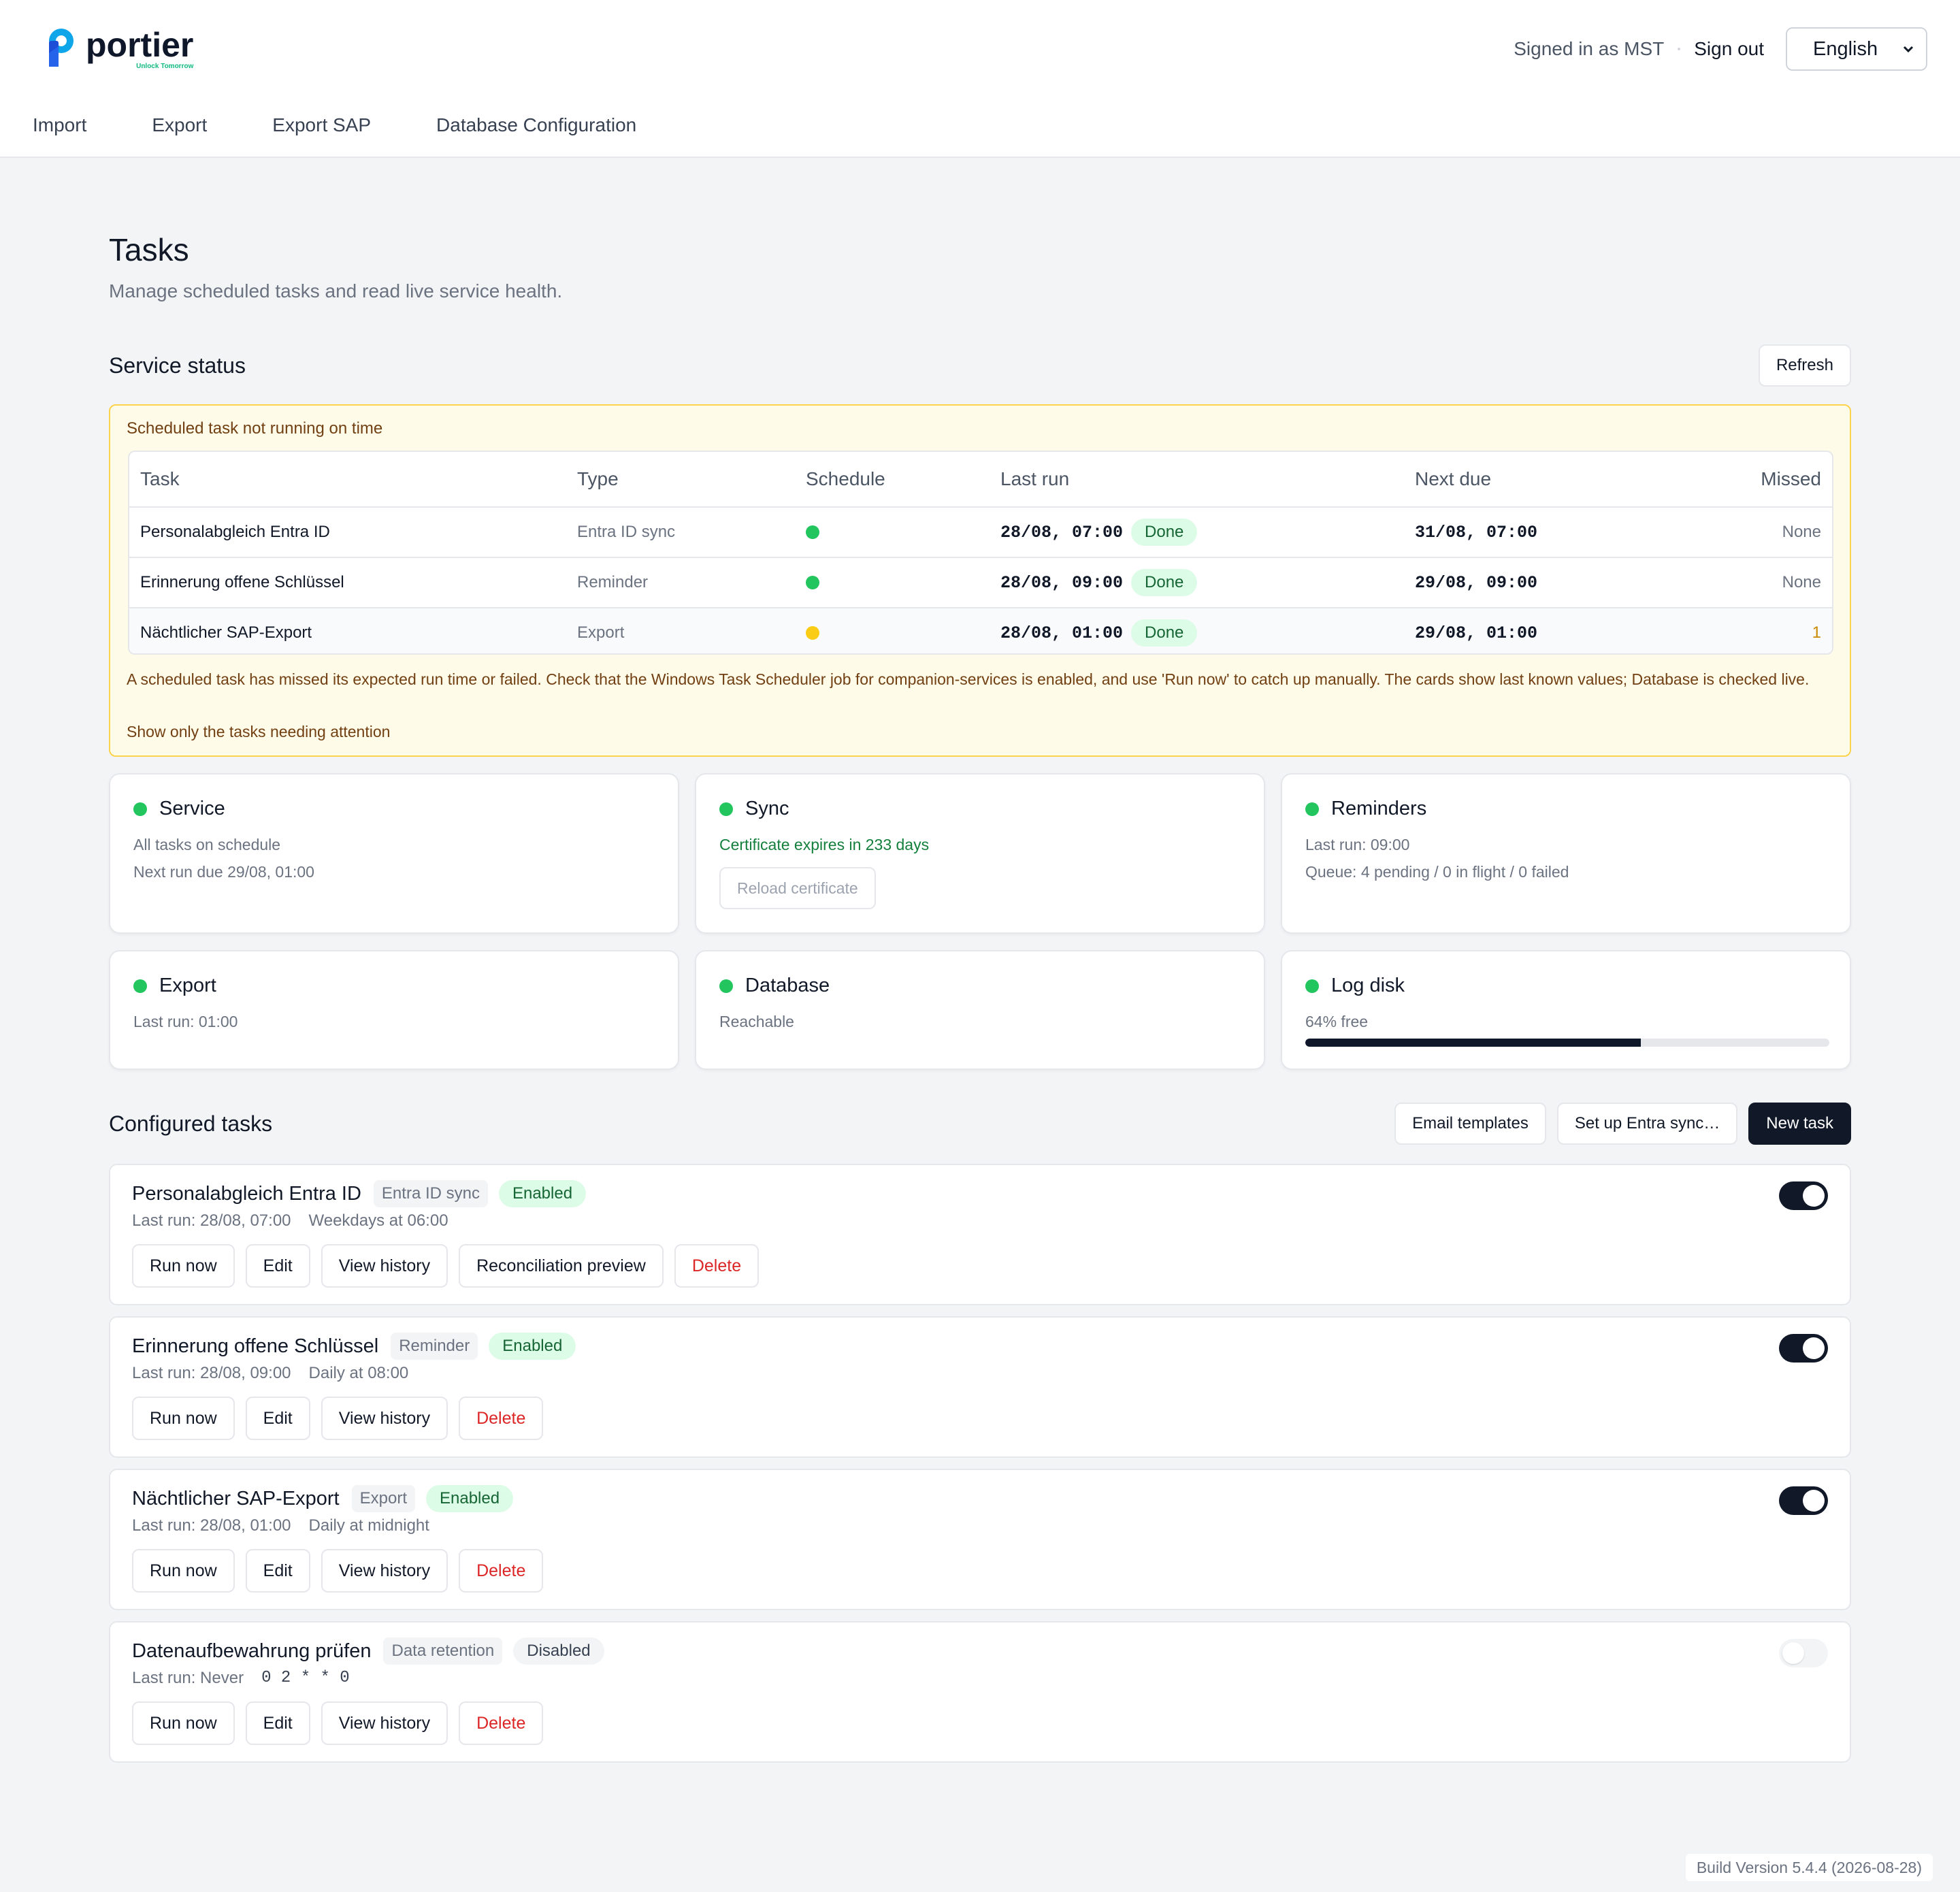 The image size is (1960, 1892). I want to click on task-name: Nächtlicher SAP-Export, so click(236, 1499).